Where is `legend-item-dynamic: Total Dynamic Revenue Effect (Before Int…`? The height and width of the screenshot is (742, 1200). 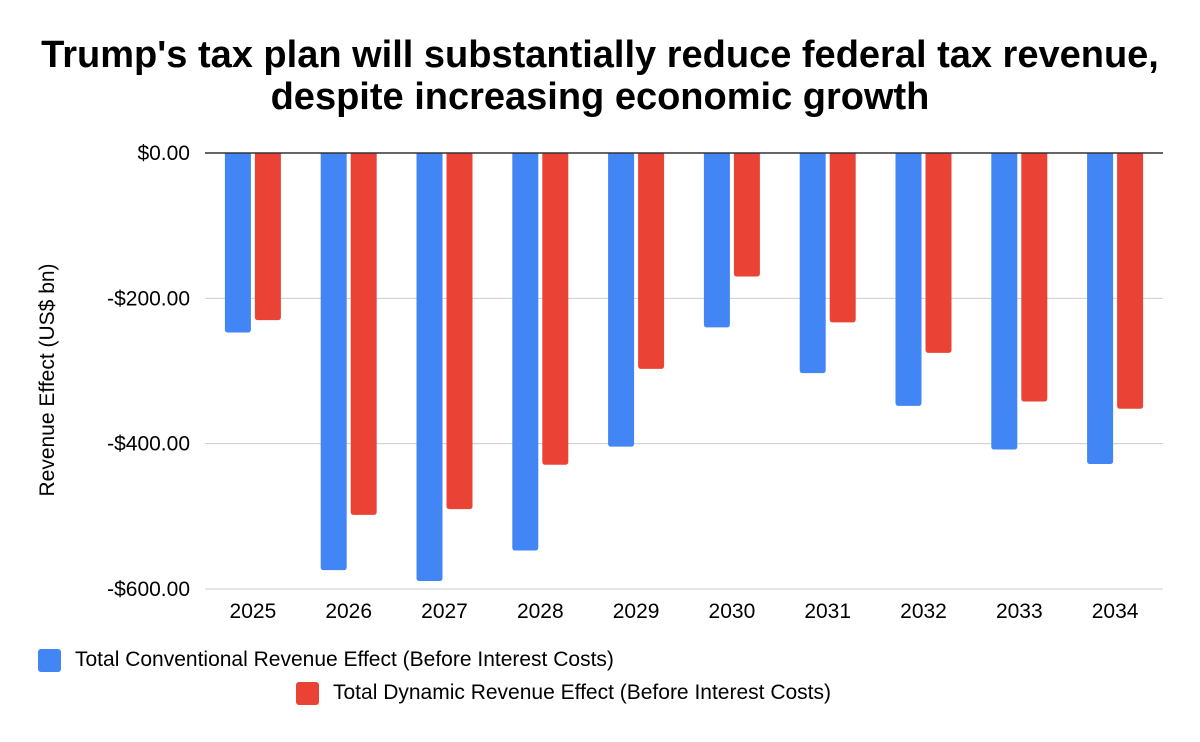
legend-item-dynamic: Total Dynamic Revenue Effect (Before Int… is located at coordinates (563, 693).